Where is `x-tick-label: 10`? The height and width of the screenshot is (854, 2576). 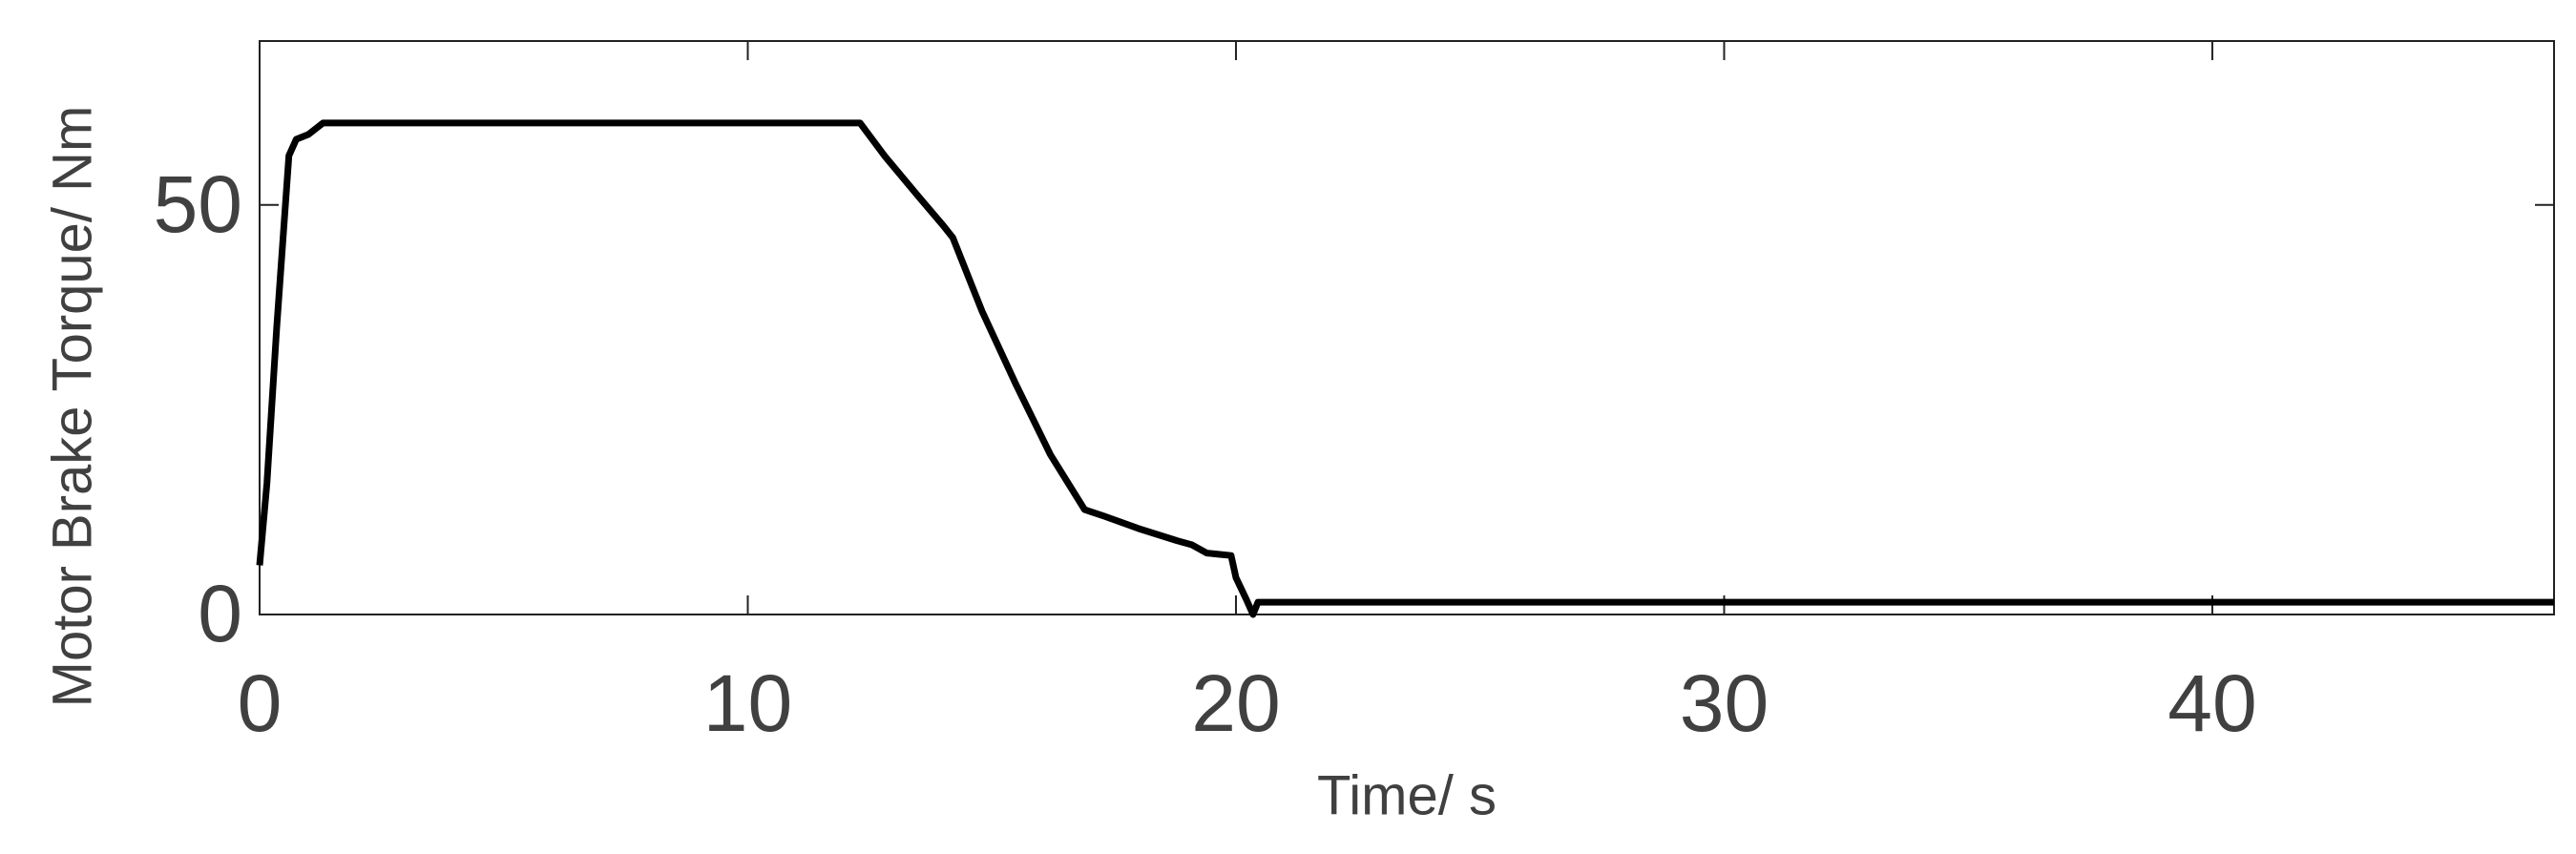
x-tick-label: 10 is located at coordinates (747, 703).